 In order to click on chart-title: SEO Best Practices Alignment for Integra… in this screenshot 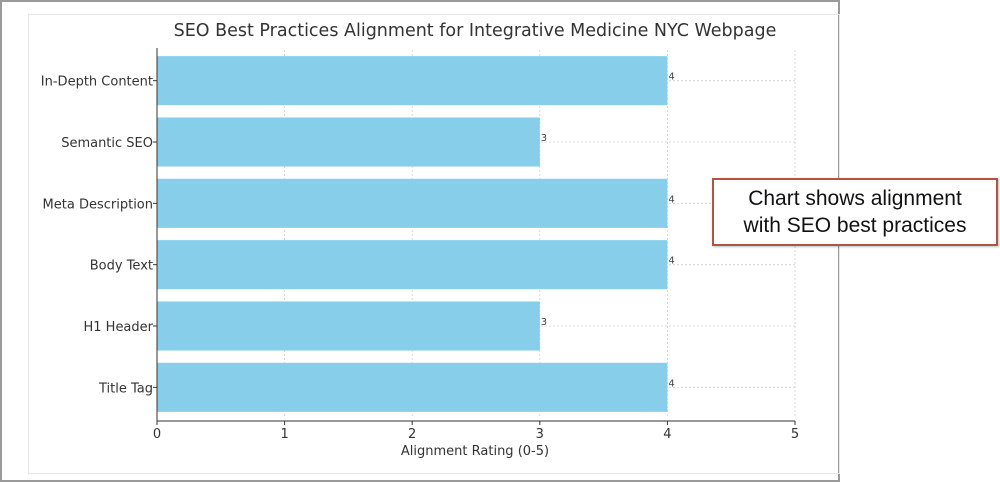, I will do `click(475, 31)`.